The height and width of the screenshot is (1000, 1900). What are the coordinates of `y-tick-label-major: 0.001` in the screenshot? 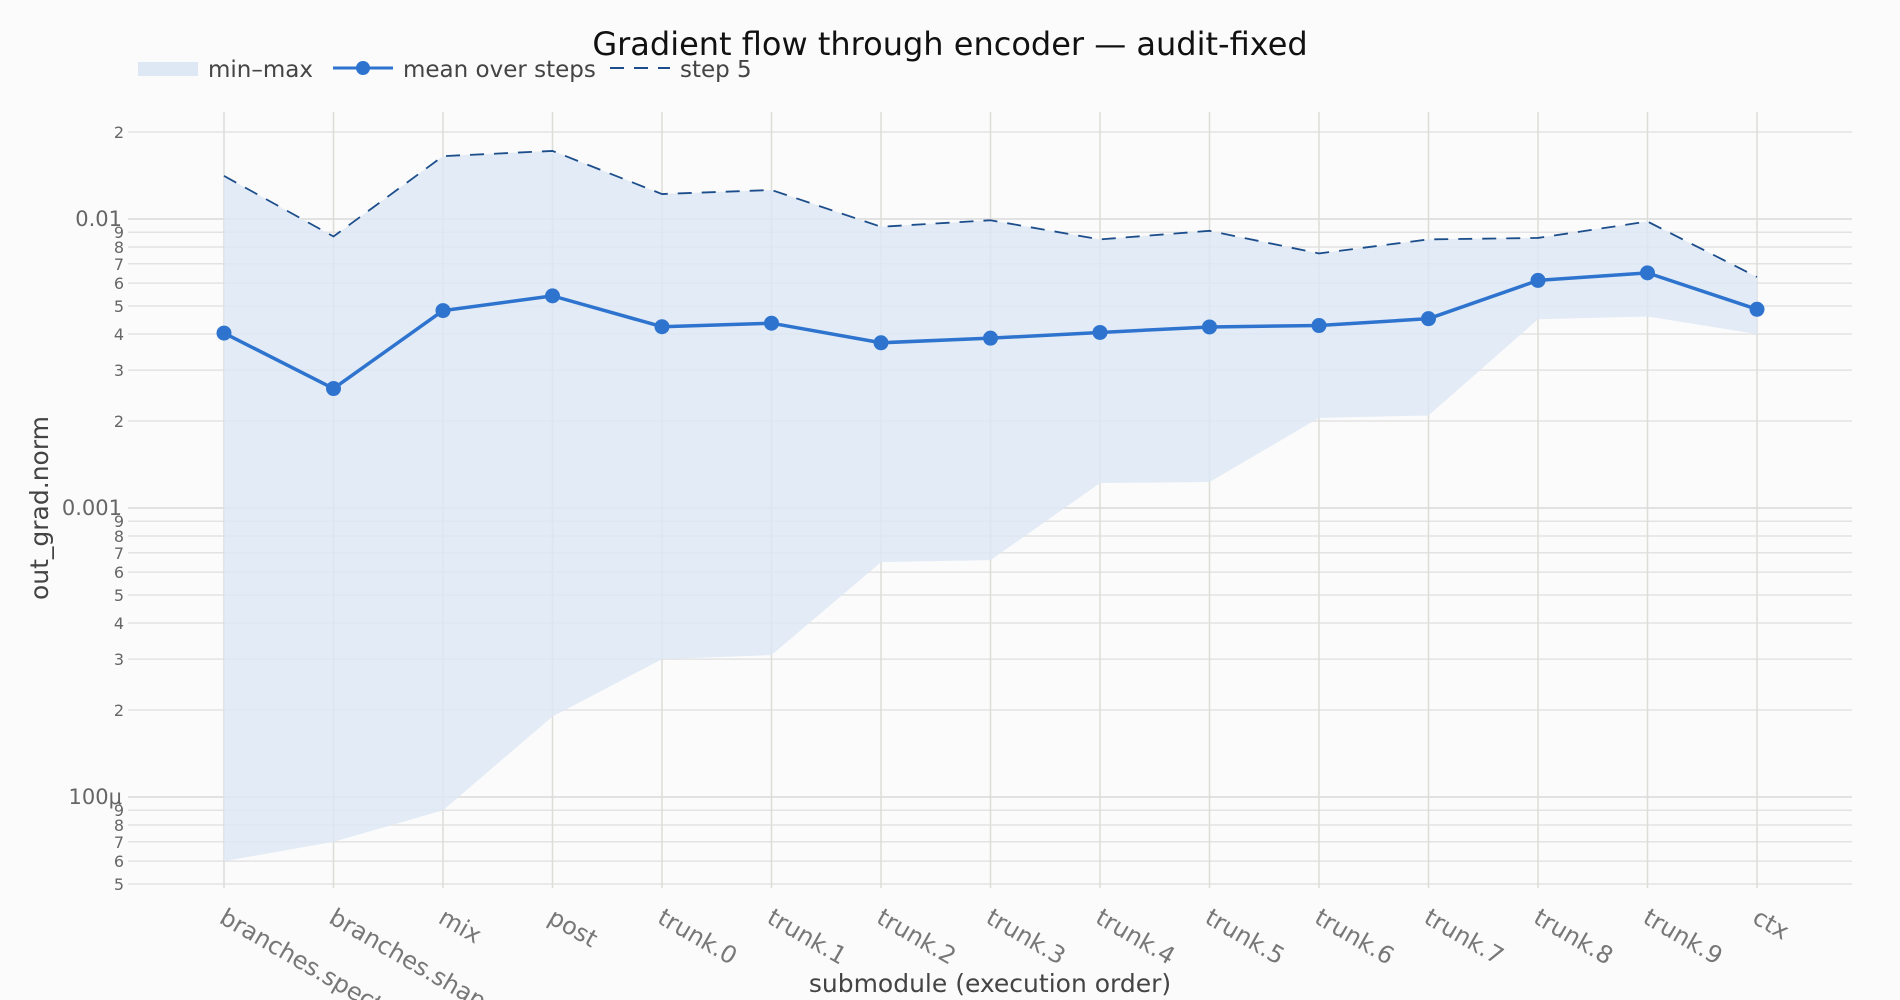 It's located at (92, 508).